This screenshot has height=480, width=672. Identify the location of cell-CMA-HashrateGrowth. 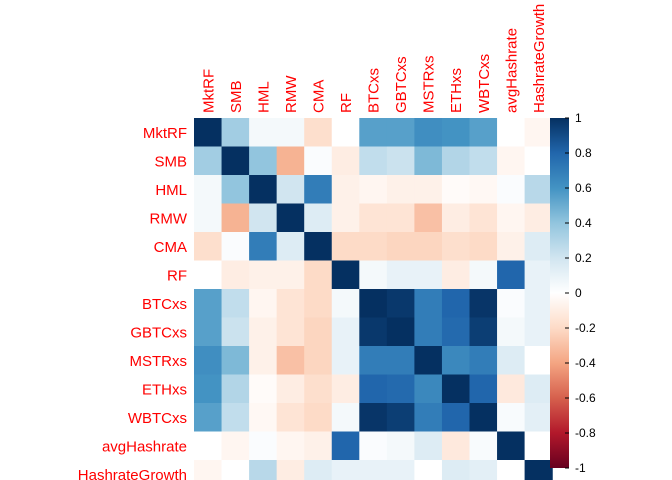
(538, 247).